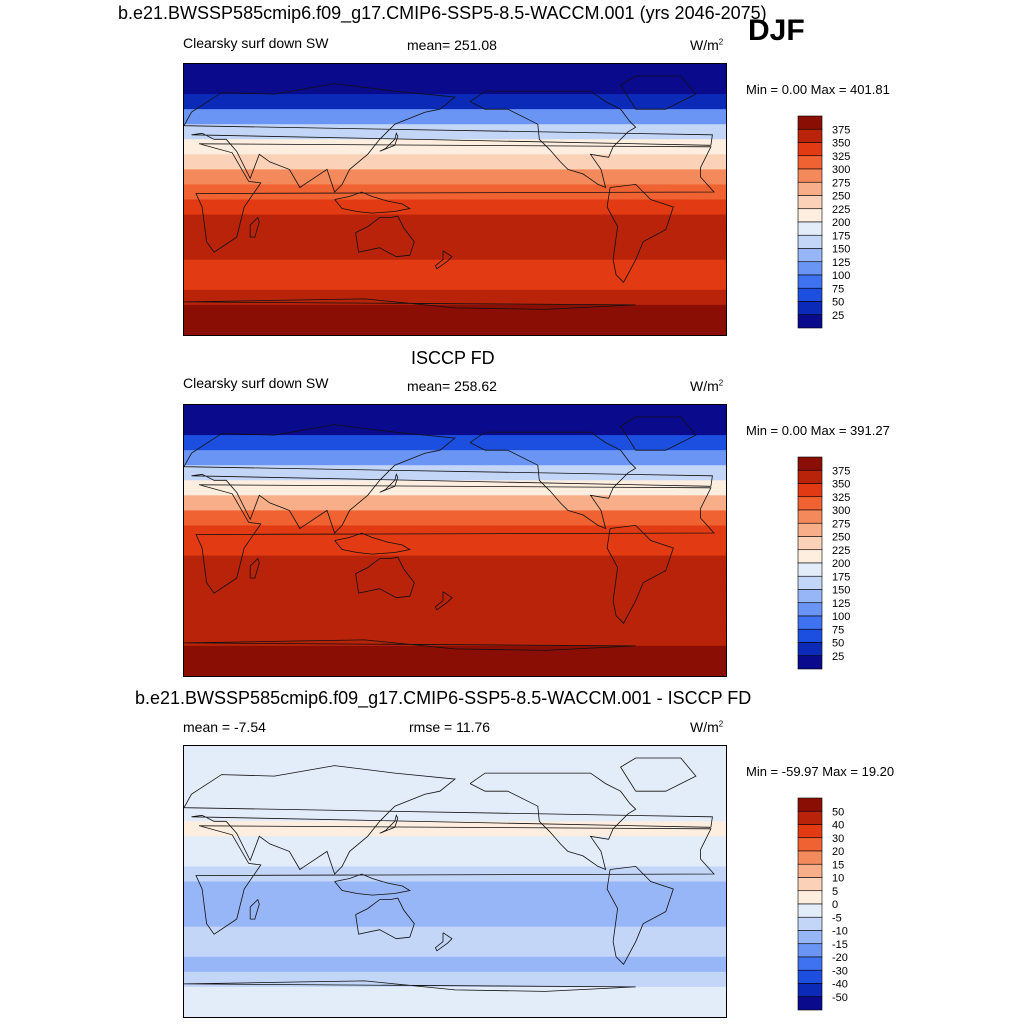 The width and height of the screenshot is (1024, 1024). What do you see at coordinates (455, 653) in the screenshot?
I see `lat-band-s75` at bounding box center [455, 653].